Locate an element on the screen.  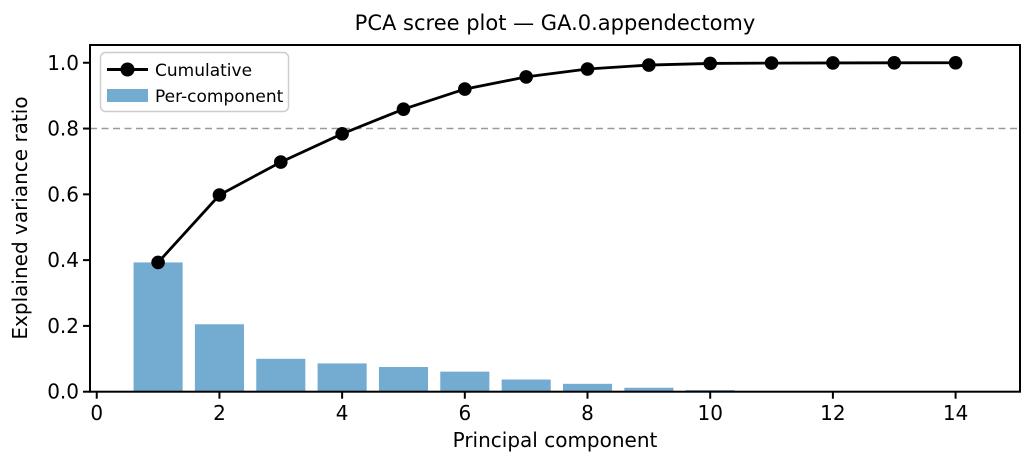
x-tick-label: 4 is located at coordinates (342, 413).